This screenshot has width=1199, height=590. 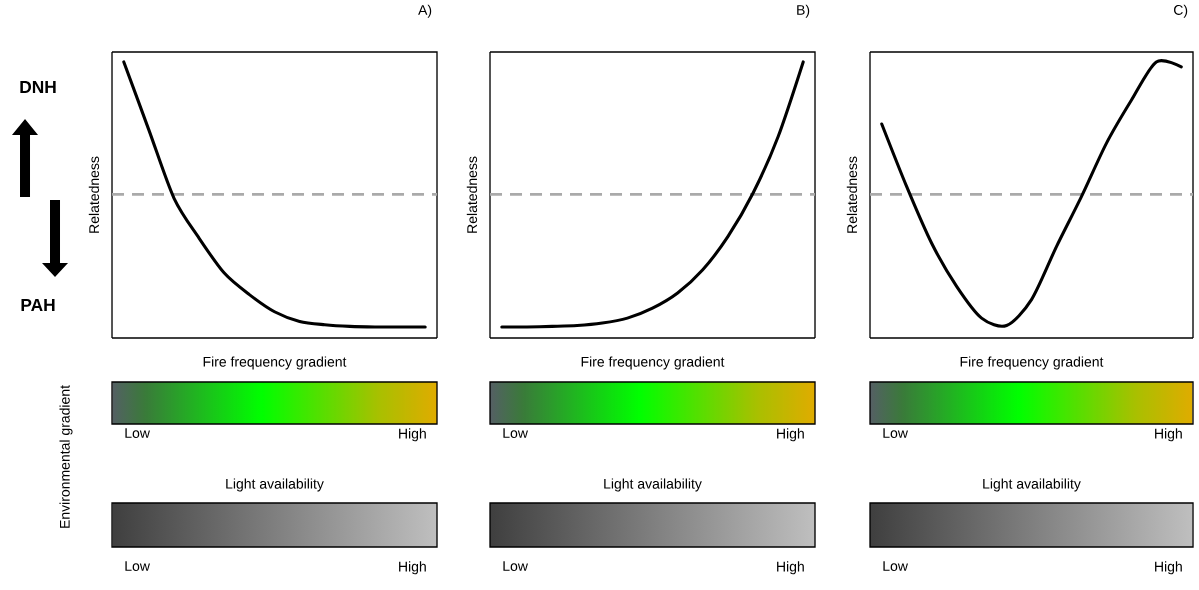 What do you see at coordinates (1181, 11) in the screenshot?
I see `chart-title: C)` at bounding box center [1181, 11].